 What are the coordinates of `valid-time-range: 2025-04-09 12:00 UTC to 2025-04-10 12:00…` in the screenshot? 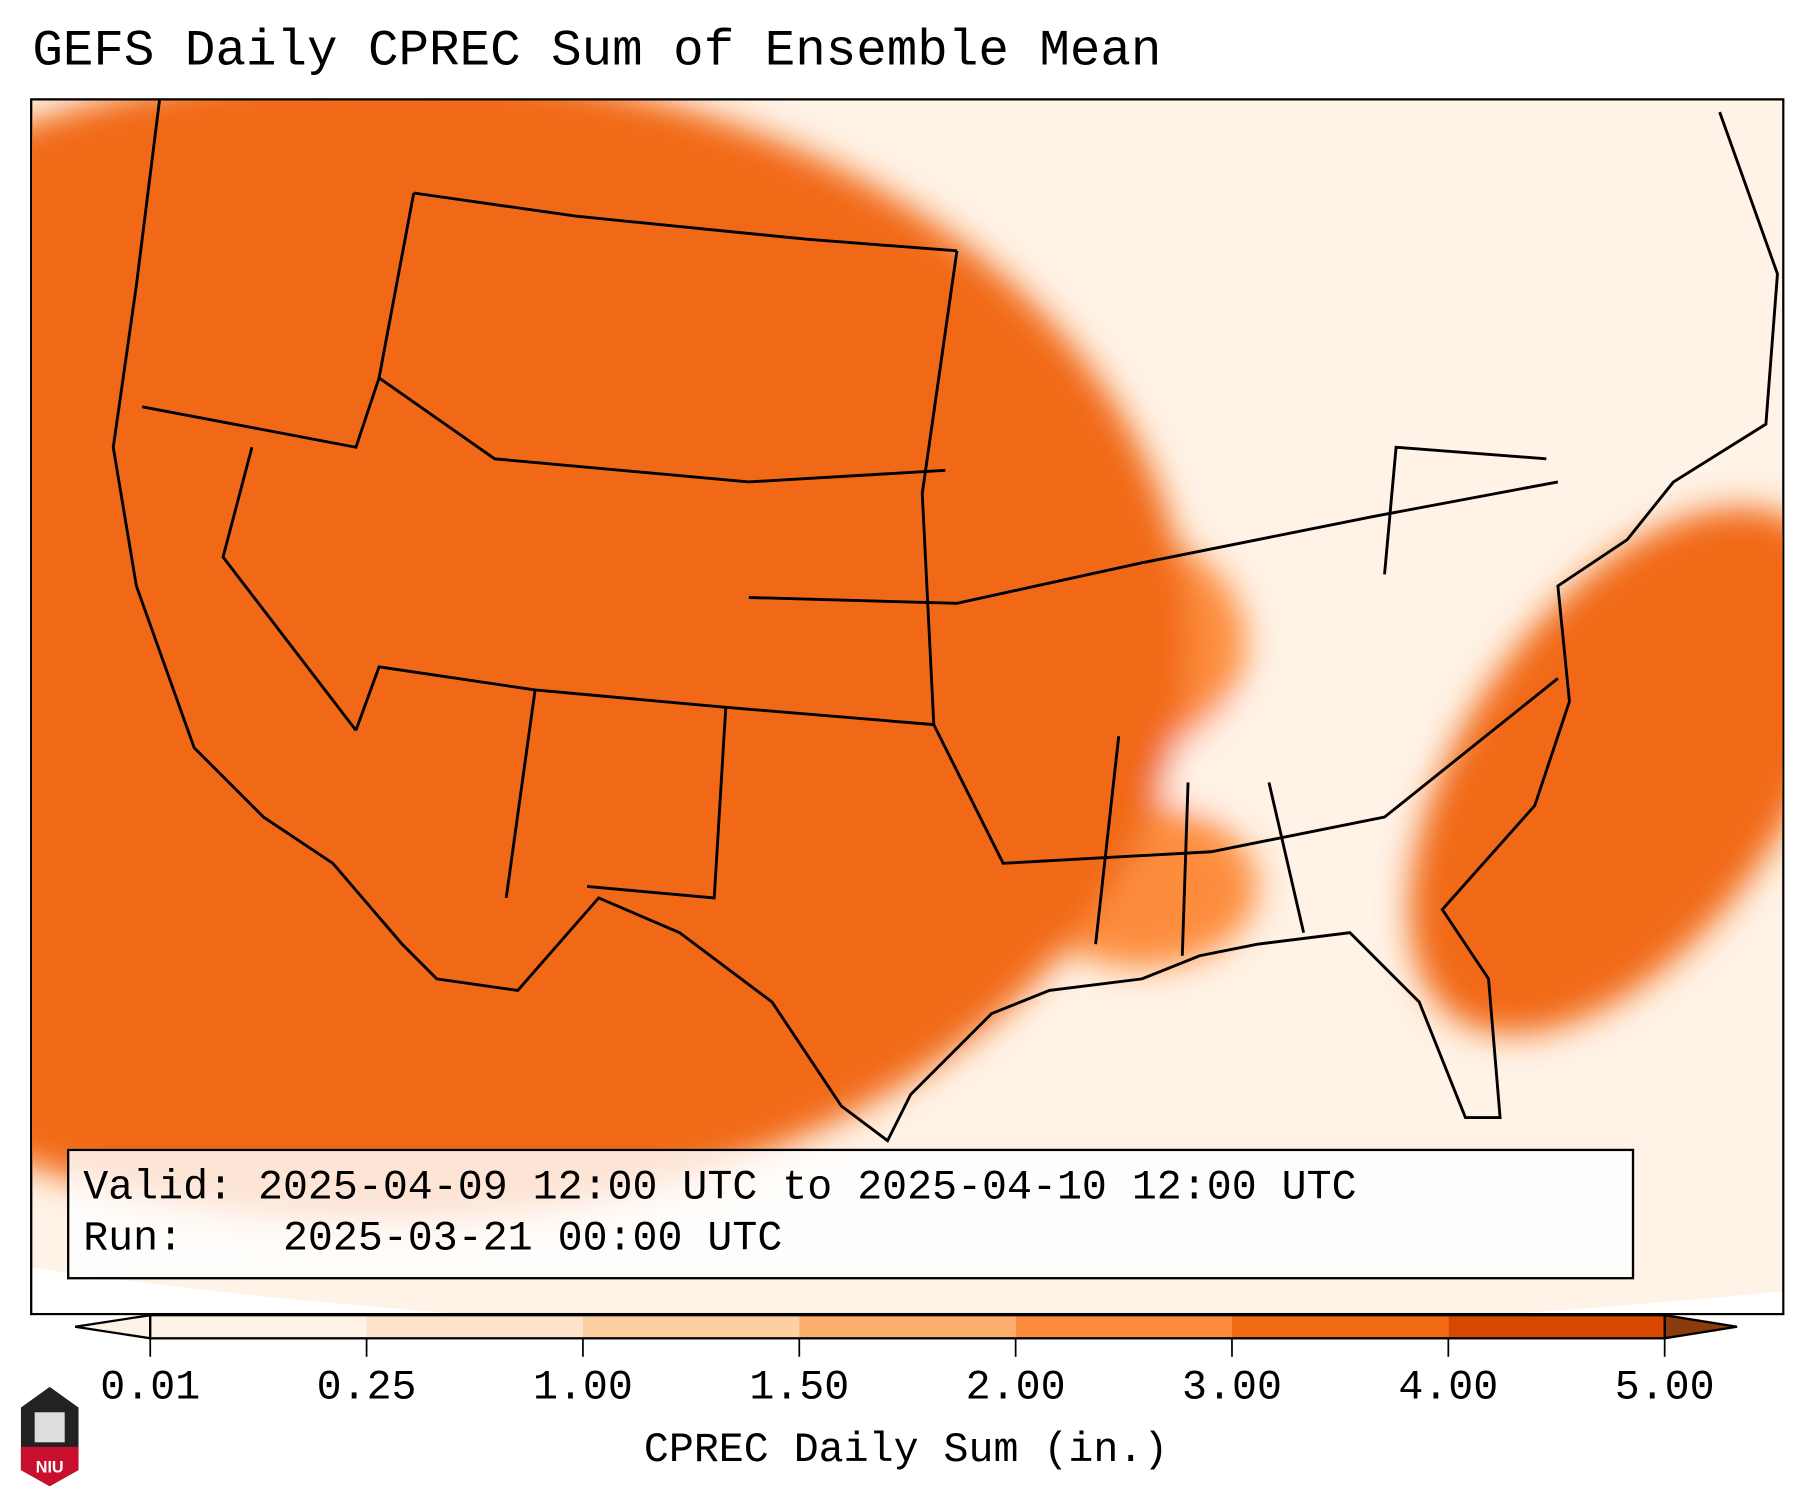 It's located at (807, 1187).